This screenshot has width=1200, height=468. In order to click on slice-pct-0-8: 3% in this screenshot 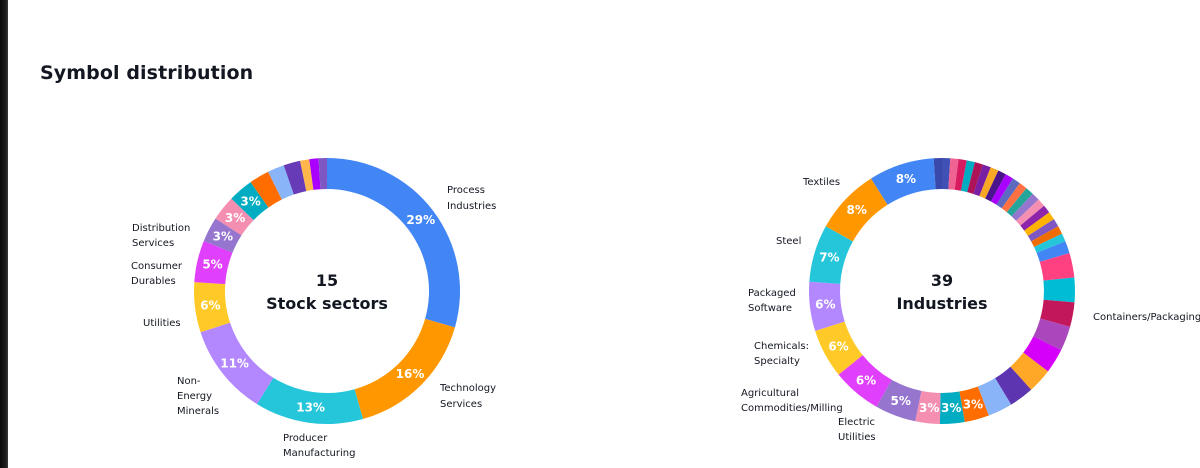, I will do `click(250, 202)`.